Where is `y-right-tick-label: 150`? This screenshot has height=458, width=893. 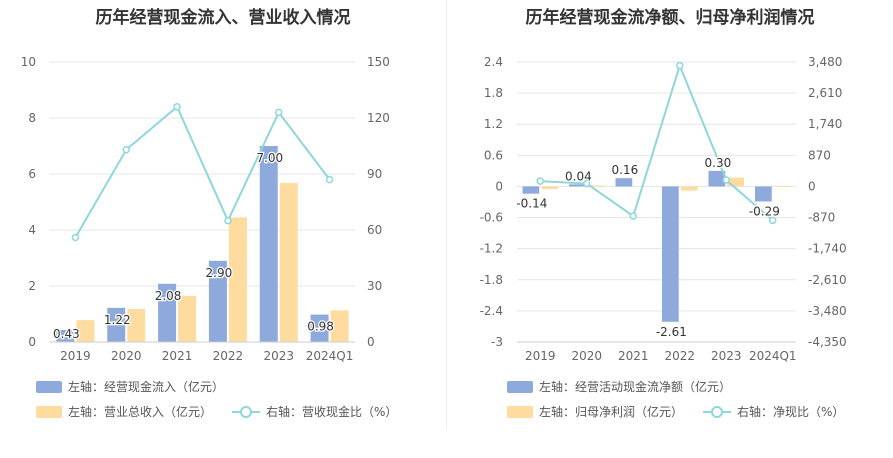 y-right-tick-label: 150 is located at coordinates (378, 62).